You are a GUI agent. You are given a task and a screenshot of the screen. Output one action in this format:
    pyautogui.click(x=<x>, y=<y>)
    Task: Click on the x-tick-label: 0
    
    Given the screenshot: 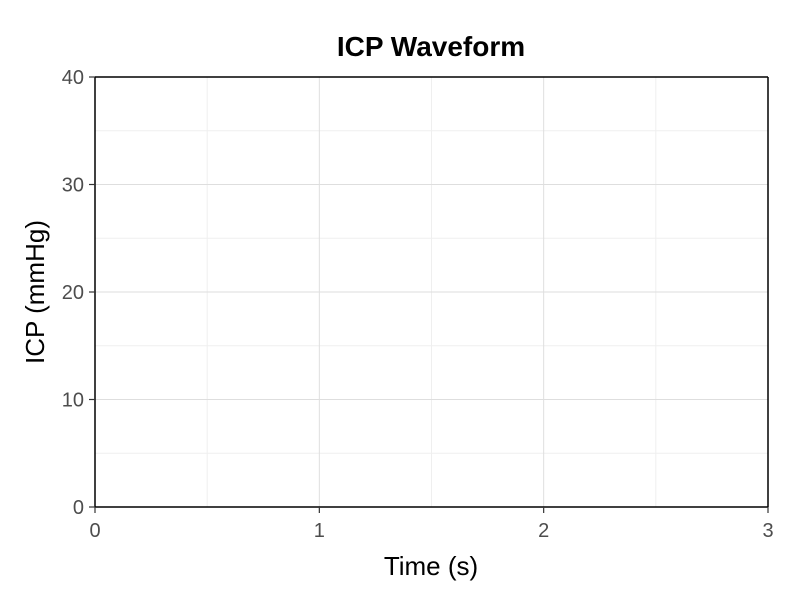 What is the action you would take?
    pyautogui.click(x=94, y=531)
    